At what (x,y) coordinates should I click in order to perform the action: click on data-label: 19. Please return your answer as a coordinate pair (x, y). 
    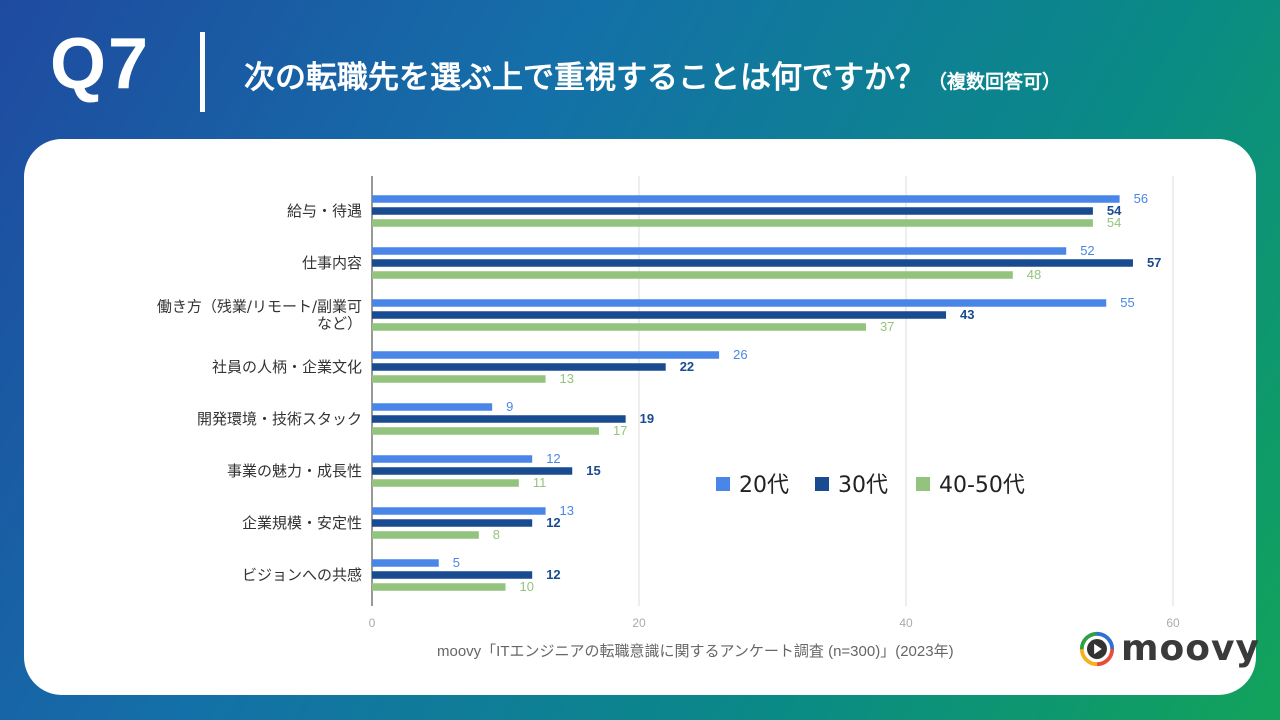
    Looking at the image, I should click on (647, 418).